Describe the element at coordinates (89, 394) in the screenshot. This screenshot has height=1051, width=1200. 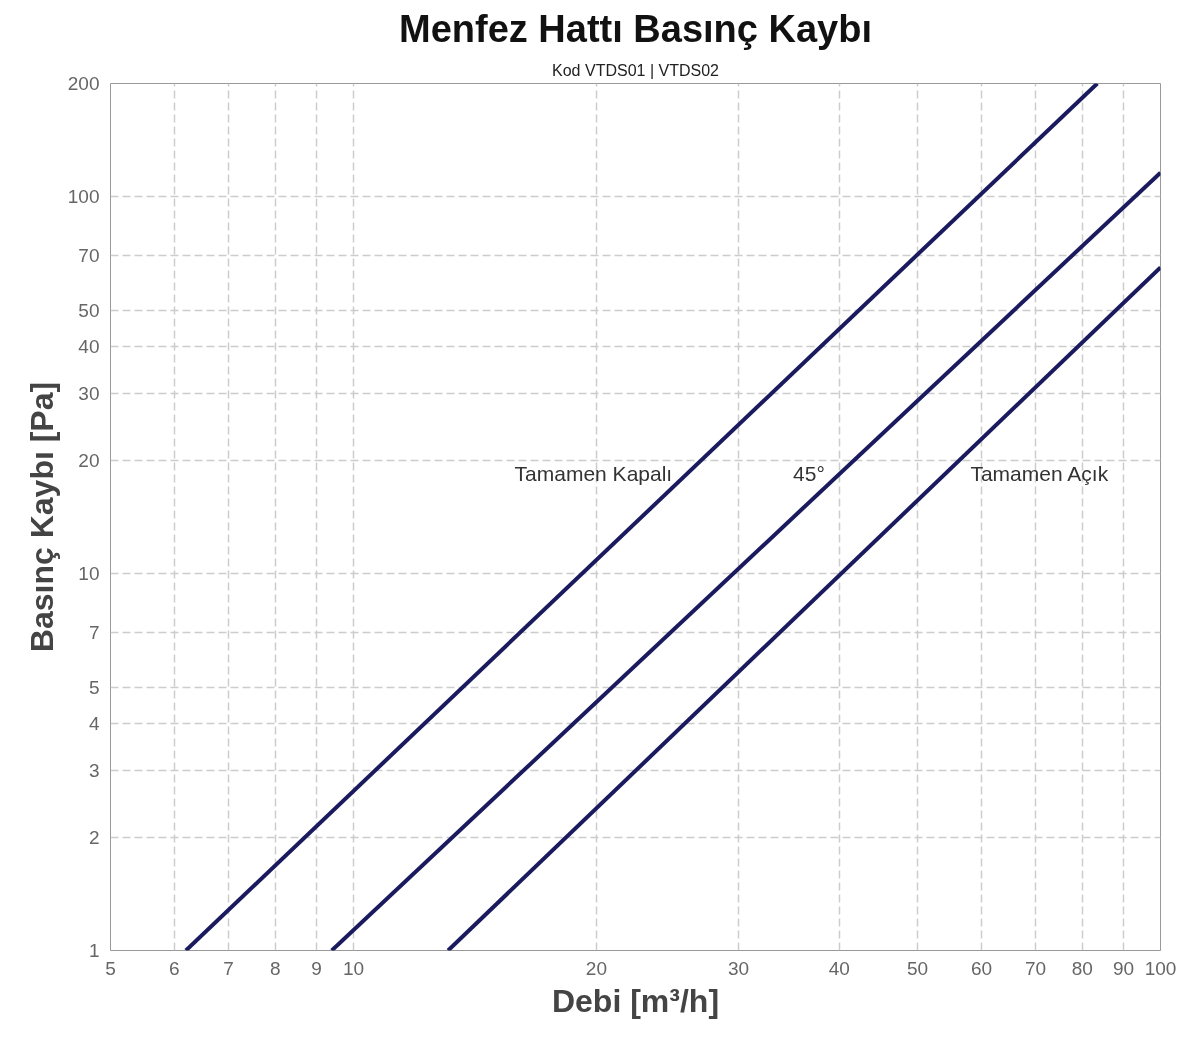
I see `y-tick-label: 30` at that location.